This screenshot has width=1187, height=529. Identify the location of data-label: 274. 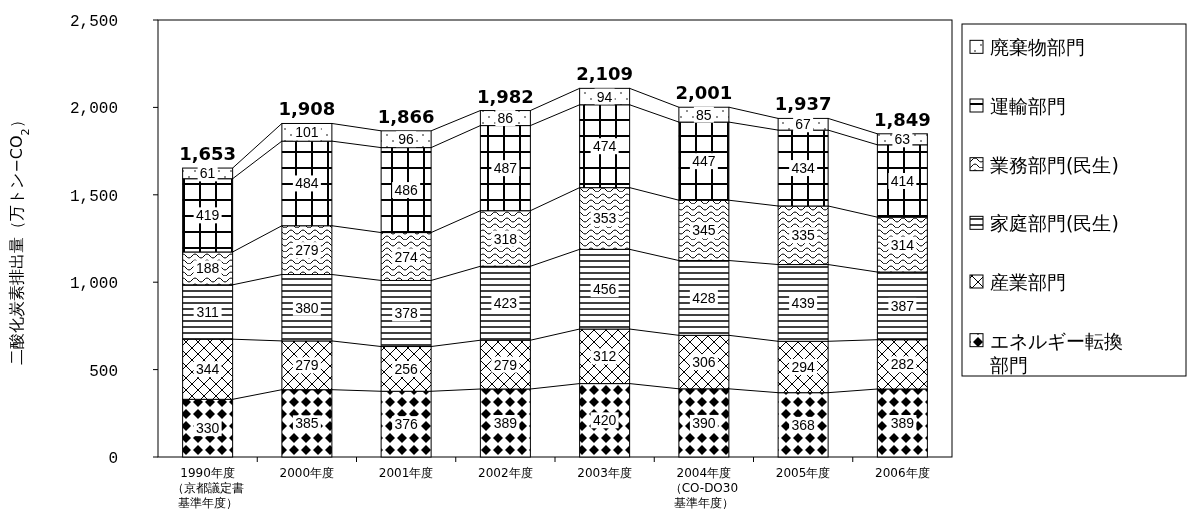
(406, 256).